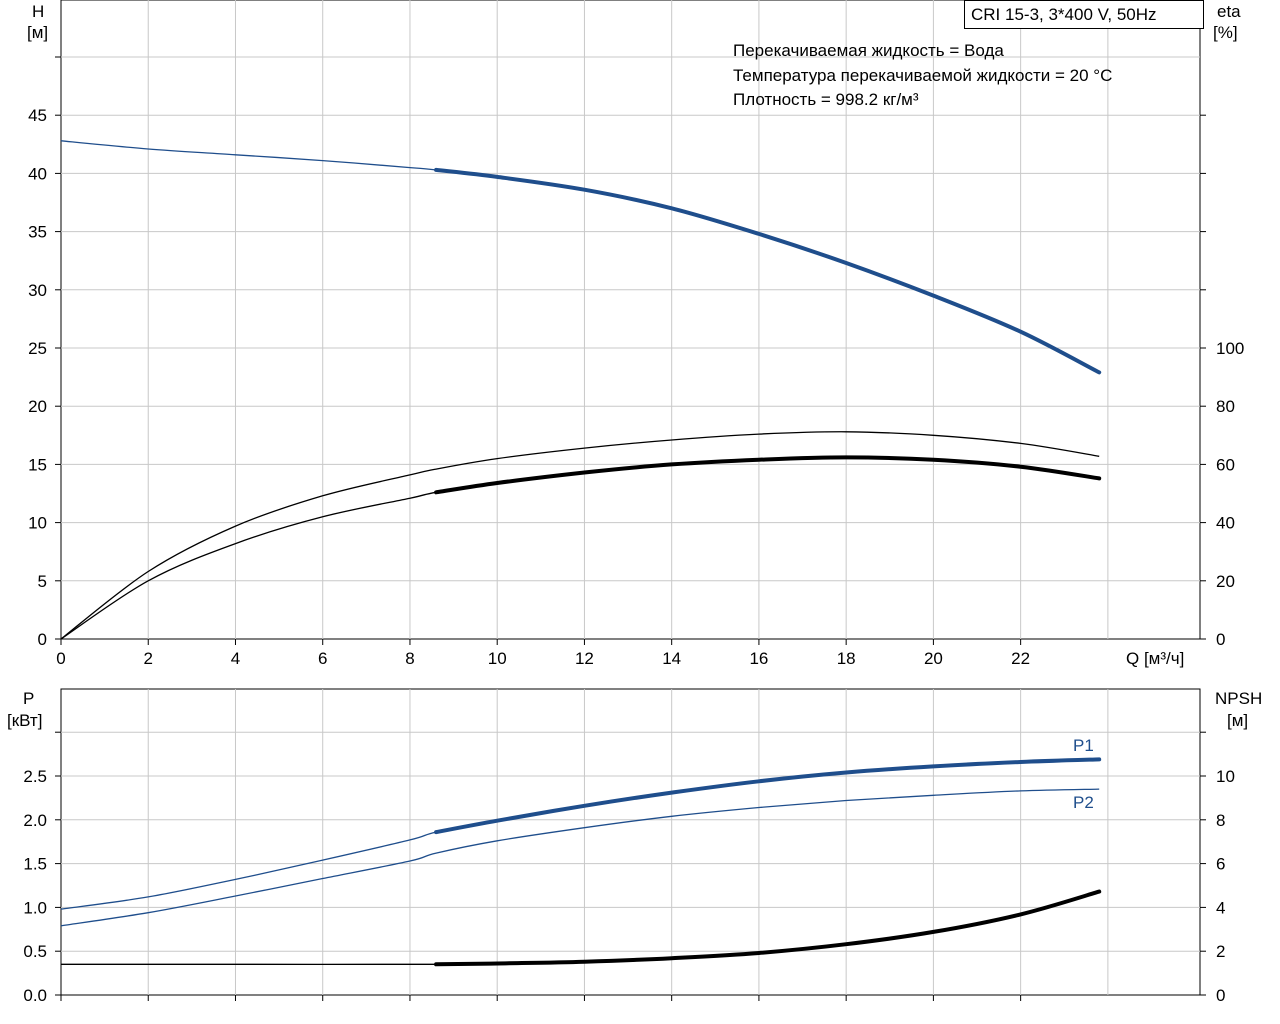  Describe the element at coordinates (1155, 658) in the screenshot. I see `q-axis-title: Q [м³/ч]` at that location.